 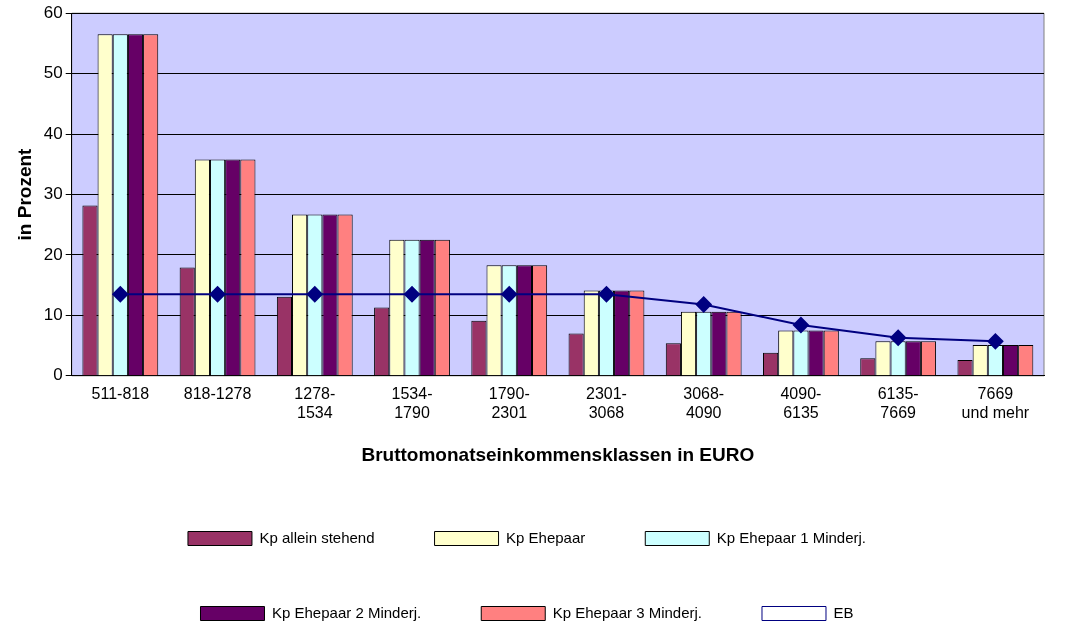 What do you see at coordinates (843, 612) in the screenshot?
I see `legend-label: EB` at bounding box center [843, 612].